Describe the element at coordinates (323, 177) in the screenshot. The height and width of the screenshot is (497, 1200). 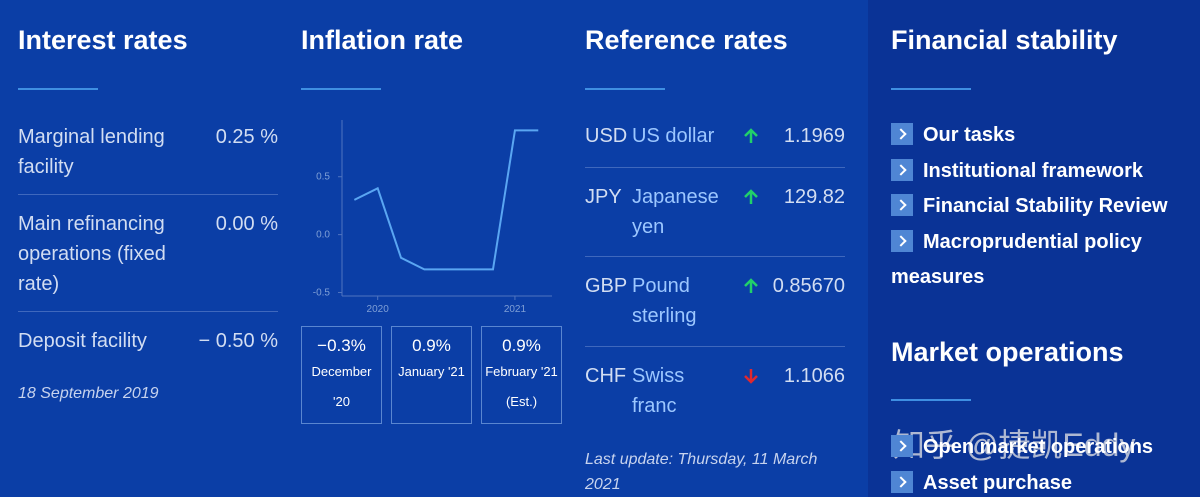
I see `y-tick-label: 0.5` at that location.